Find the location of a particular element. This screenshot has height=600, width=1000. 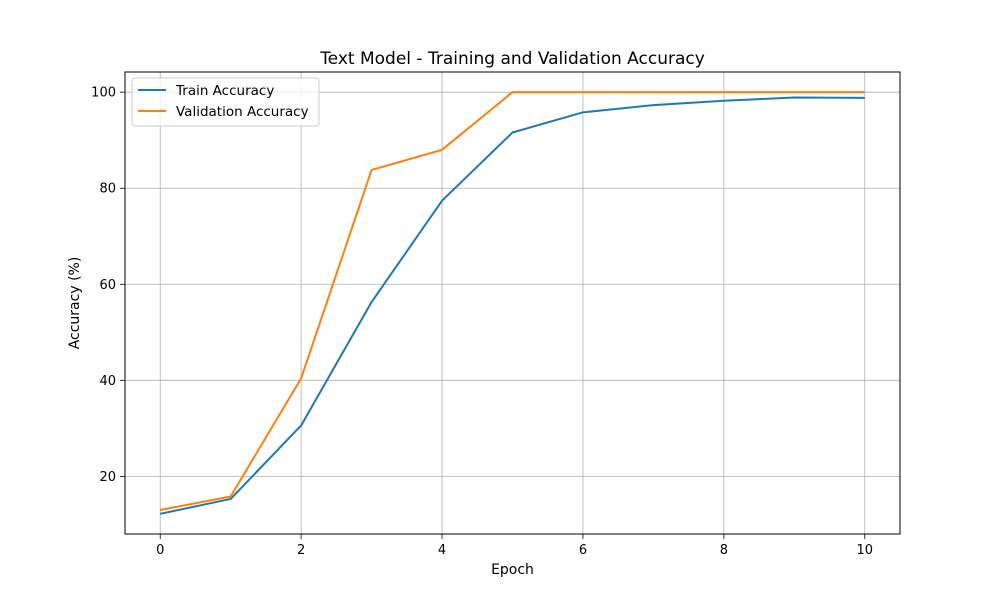

x-tick-label: 10 is located at coordinates (864, 550).